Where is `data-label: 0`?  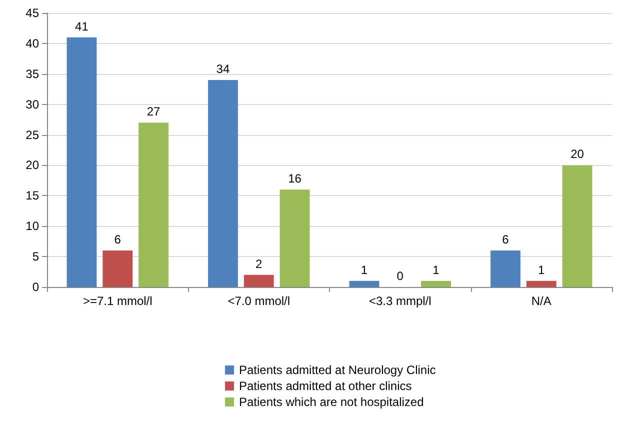
data-label: 0 is located at coordinates (400, 276).